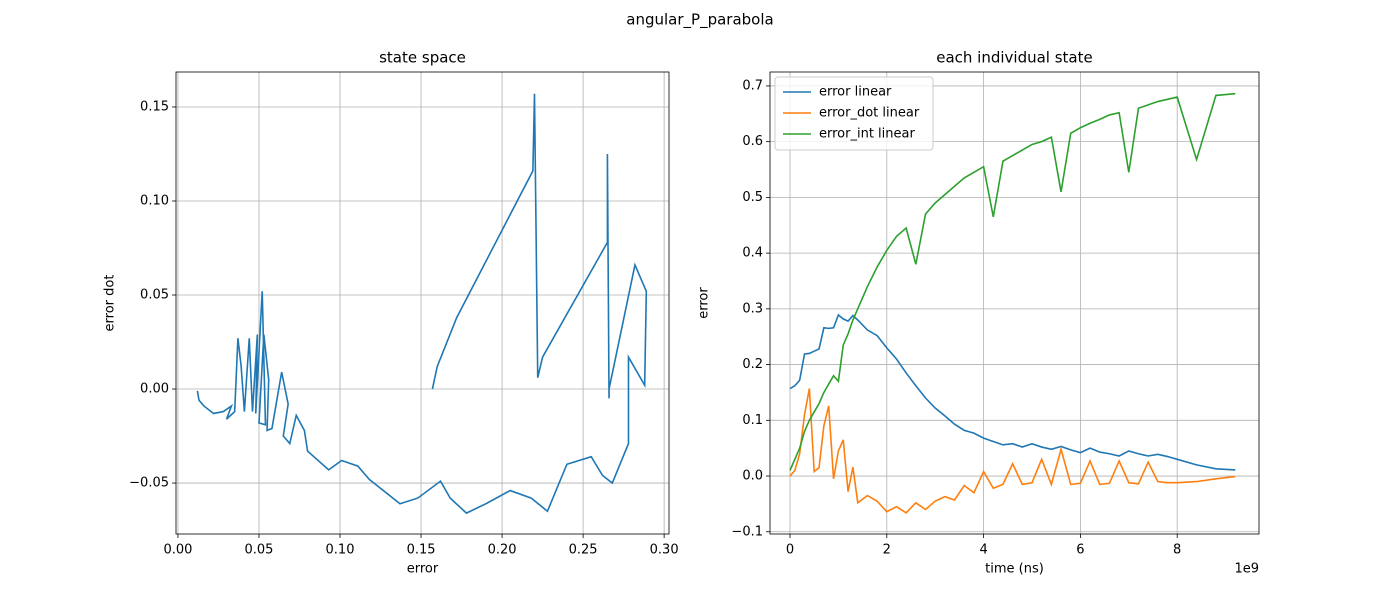 Image resolution: width=1400 pixels, height=600 pixels. What do you see at coordinates (149, 483) in the screenshot?
I see `y-tick-label: −0.05` at bounding box center [149, 483].